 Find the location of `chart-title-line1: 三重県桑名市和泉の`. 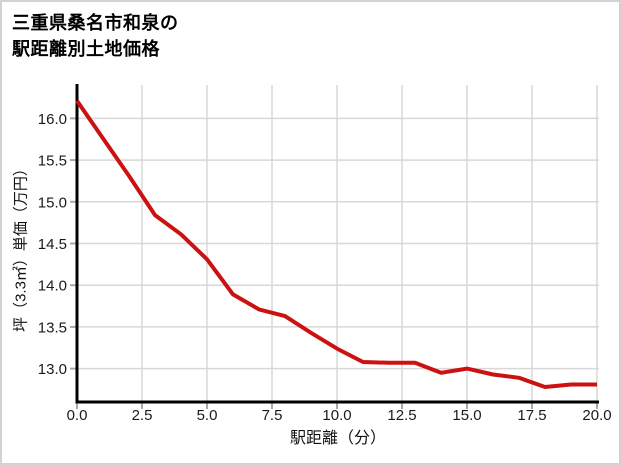

chart-title-line1: 三重県桑名市和泉の is located at coordinates (95, 23).